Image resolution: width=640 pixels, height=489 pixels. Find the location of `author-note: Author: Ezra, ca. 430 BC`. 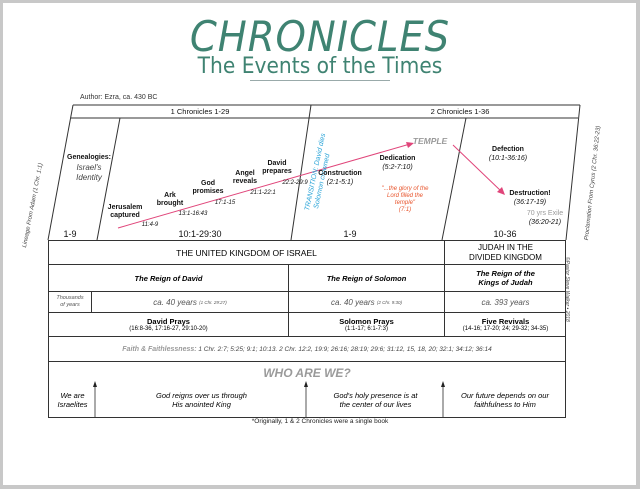

author-note: Author: Ezra, ca. 430 BC is located at coordinates (119, 97).